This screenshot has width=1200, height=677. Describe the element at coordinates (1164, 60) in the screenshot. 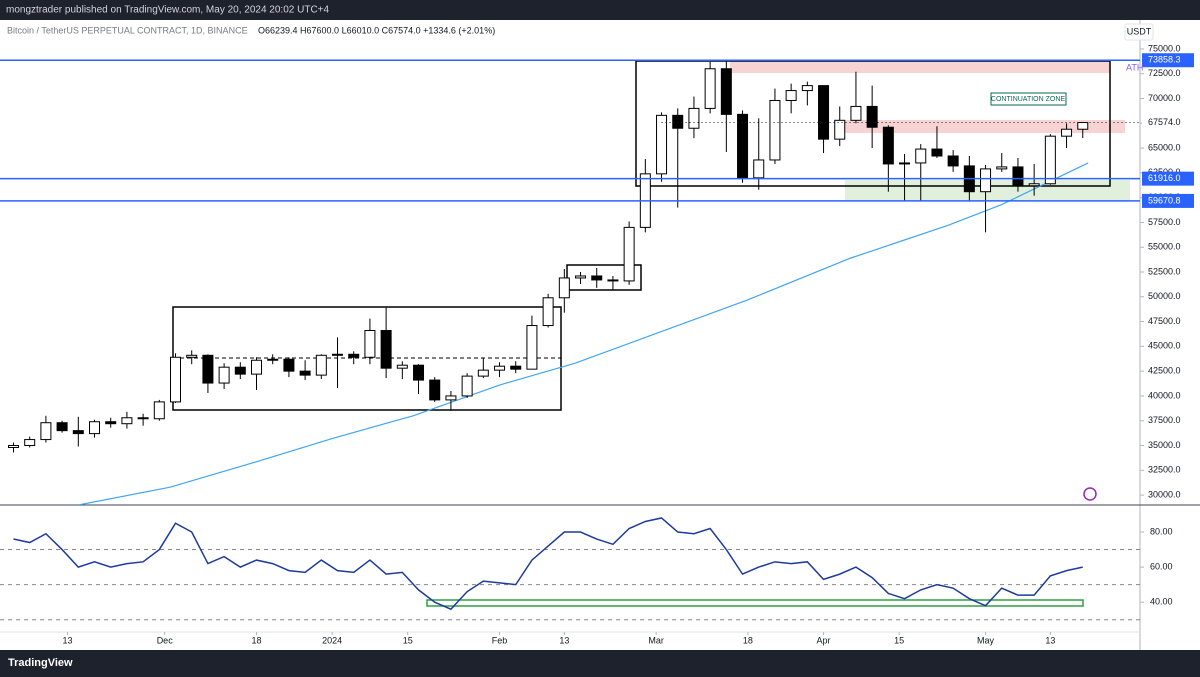

I see `price-label: 73858.3` at that location.